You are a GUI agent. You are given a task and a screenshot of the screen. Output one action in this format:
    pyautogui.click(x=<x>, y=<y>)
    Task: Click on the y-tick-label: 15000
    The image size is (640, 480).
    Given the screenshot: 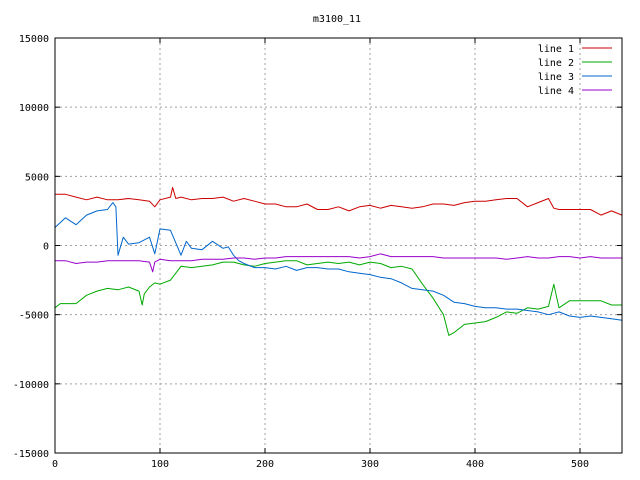 What is the action you would take?
    pyautogui.click(x=34, y=39)
    